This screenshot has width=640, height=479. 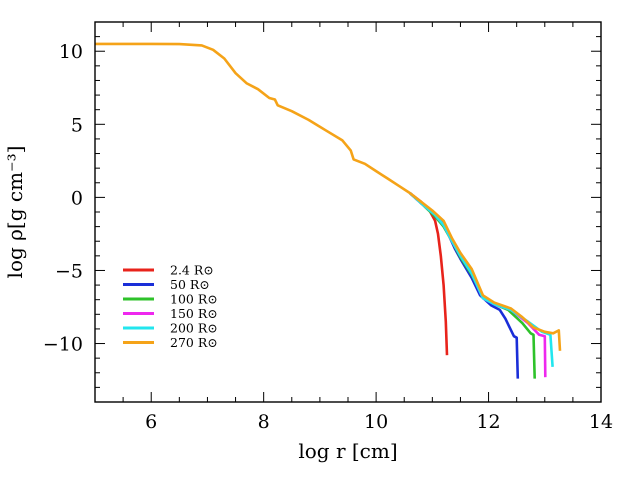 I want to click on y-tick-label: −5, so click(x=69, y=271).